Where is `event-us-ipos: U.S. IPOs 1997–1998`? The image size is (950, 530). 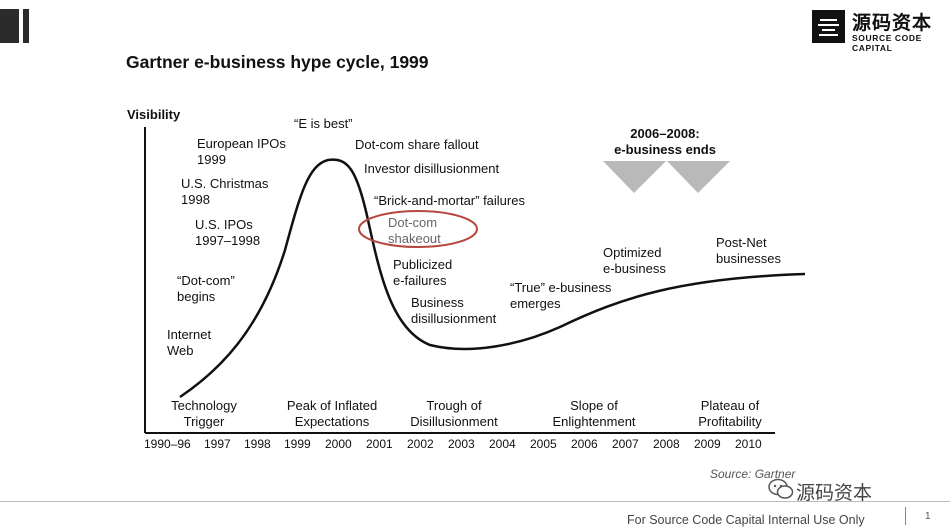 event-us-ipos: U.S. IPOs 1997–1998 is located at coordinates (228, 232).